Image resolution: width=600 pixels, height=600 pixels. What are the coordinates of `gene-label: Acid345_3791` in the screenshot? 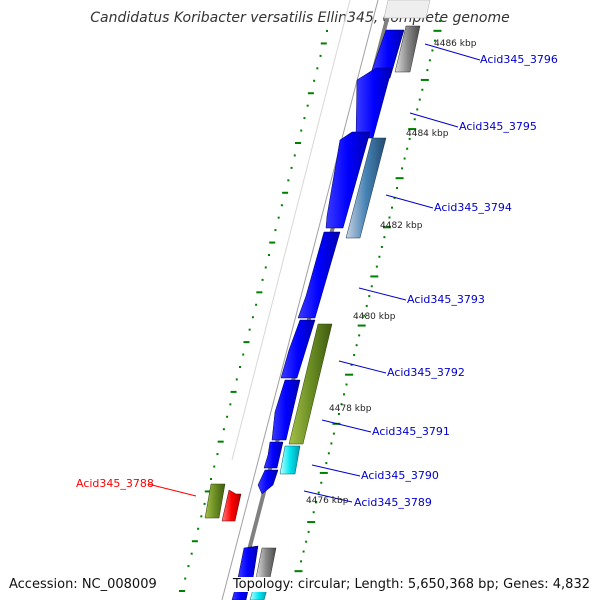 It's located at (411, 431).